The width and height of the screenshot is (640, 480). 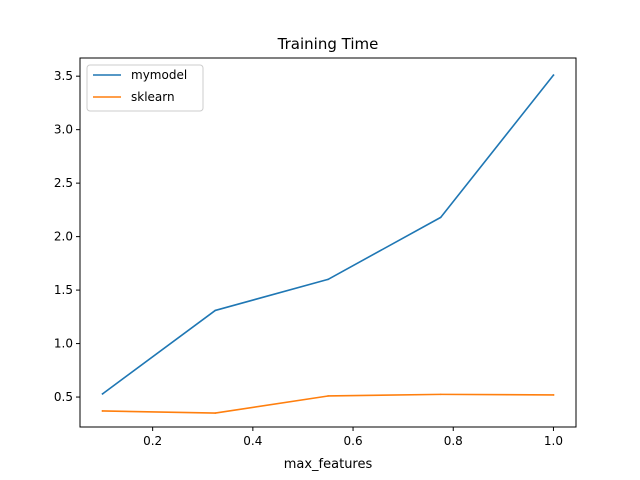 What do you see at coordinates (63, 76) in the screenshot?
I see `y-tick-label: 3.5` at bounding box center [63, 76].